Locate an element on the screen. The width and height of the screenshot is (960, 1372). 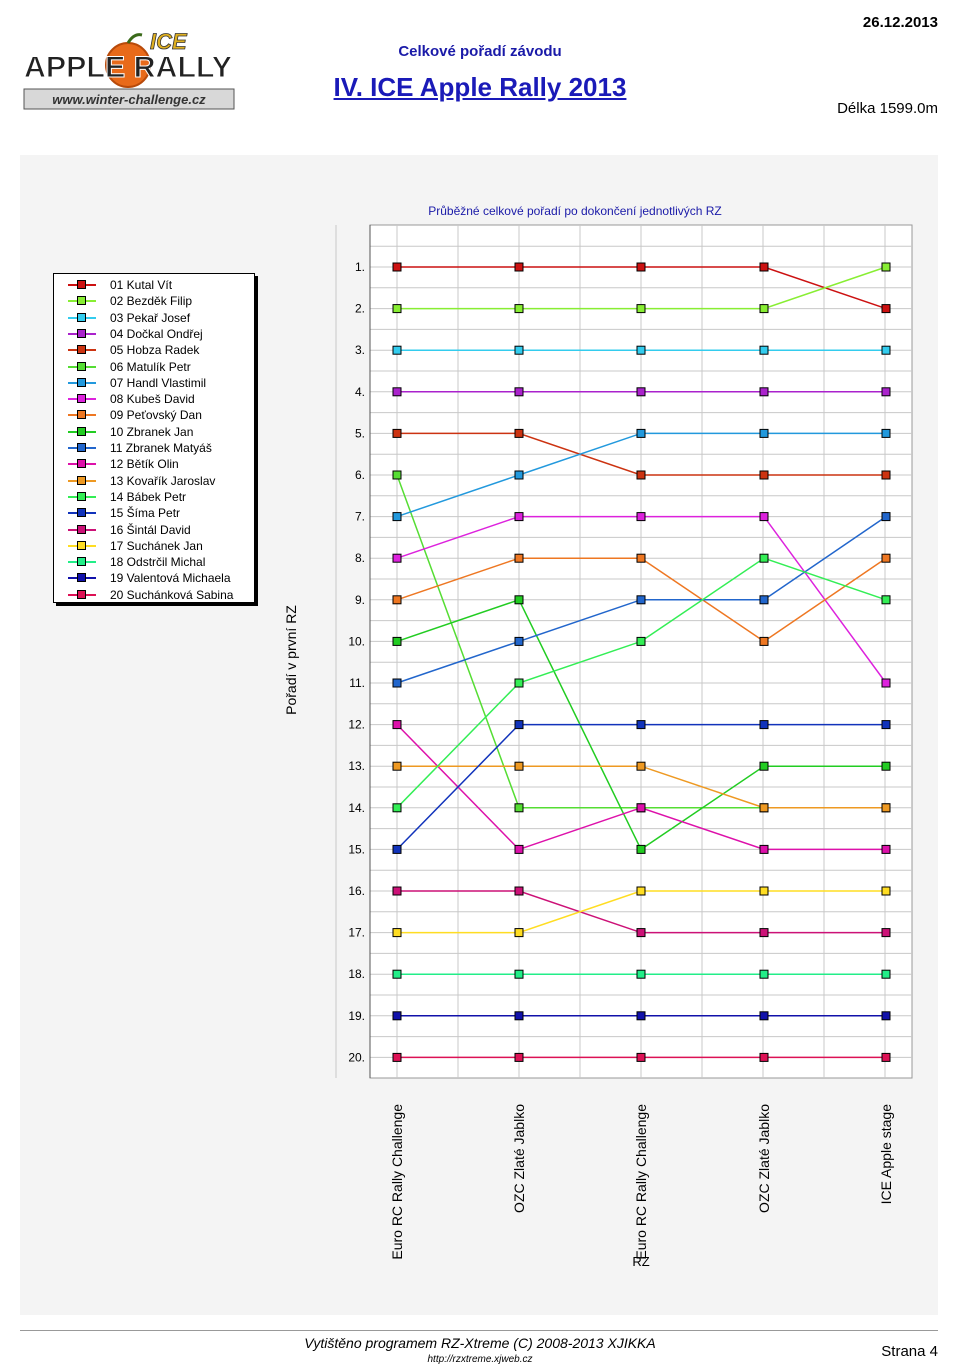
legend-label: 02 Bezděk Filip is located at coordinates (151, 301).